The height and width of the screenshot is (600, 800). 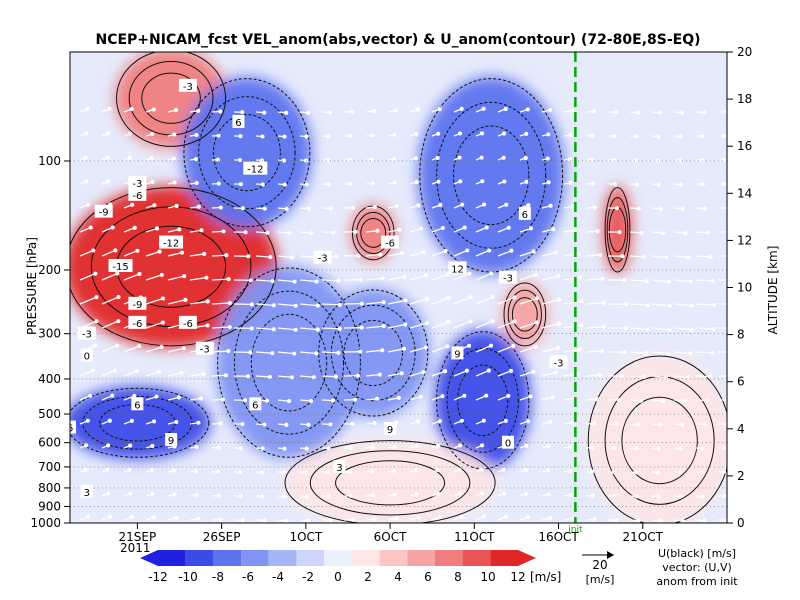 What do you see at coordinates (744, 288) in the screenshot?
I see `y2-tick-label-5: 10` at bounding box center [744, 288].